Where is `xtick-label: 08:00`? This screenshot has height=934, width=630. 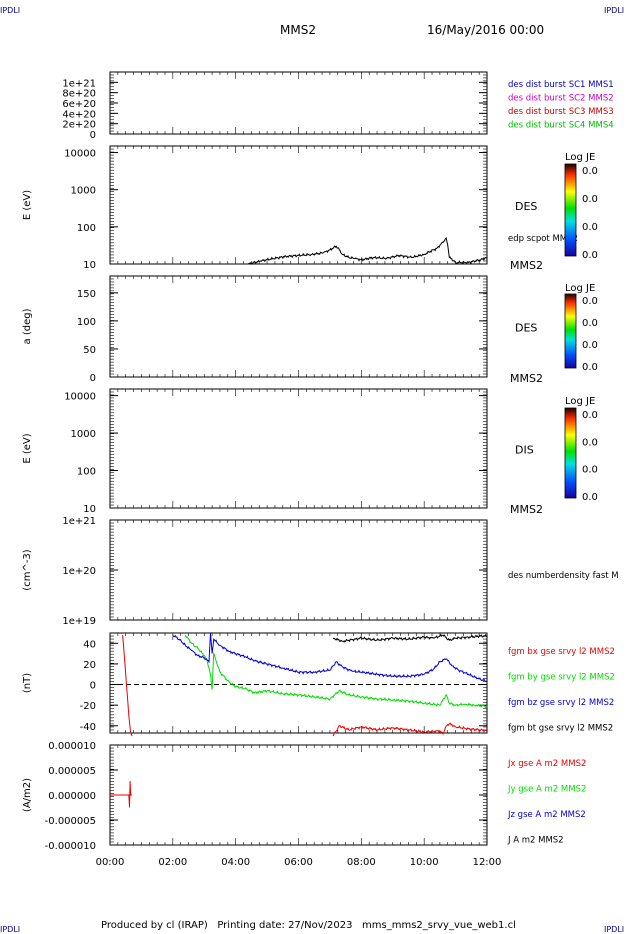 xtick-label: 08:00 is located at coordinates (361, 862).